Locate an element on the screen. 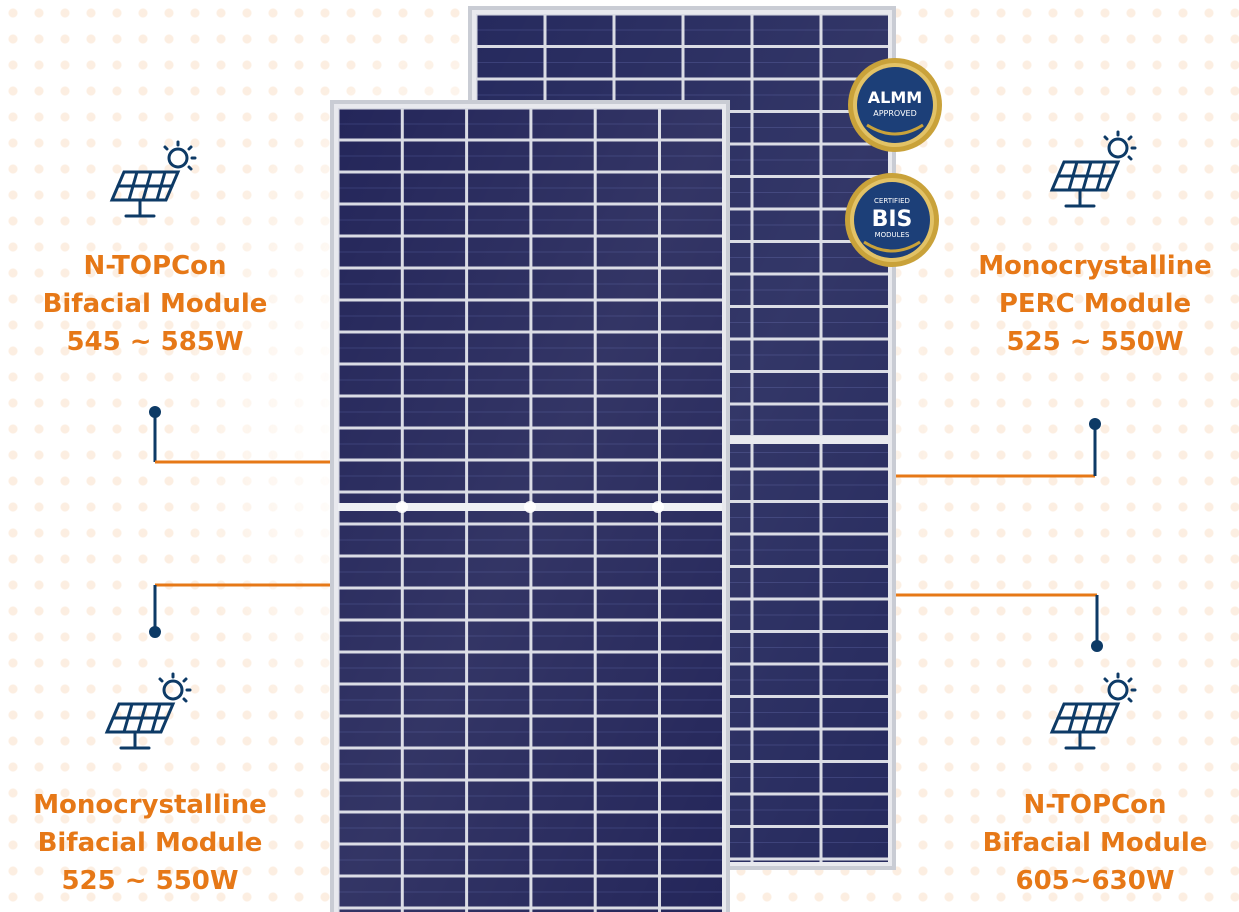  module-label-ntopcon-545: N-TOPCon Bifacial Module 545 ~ 585W is located at coordinates (155, 304).